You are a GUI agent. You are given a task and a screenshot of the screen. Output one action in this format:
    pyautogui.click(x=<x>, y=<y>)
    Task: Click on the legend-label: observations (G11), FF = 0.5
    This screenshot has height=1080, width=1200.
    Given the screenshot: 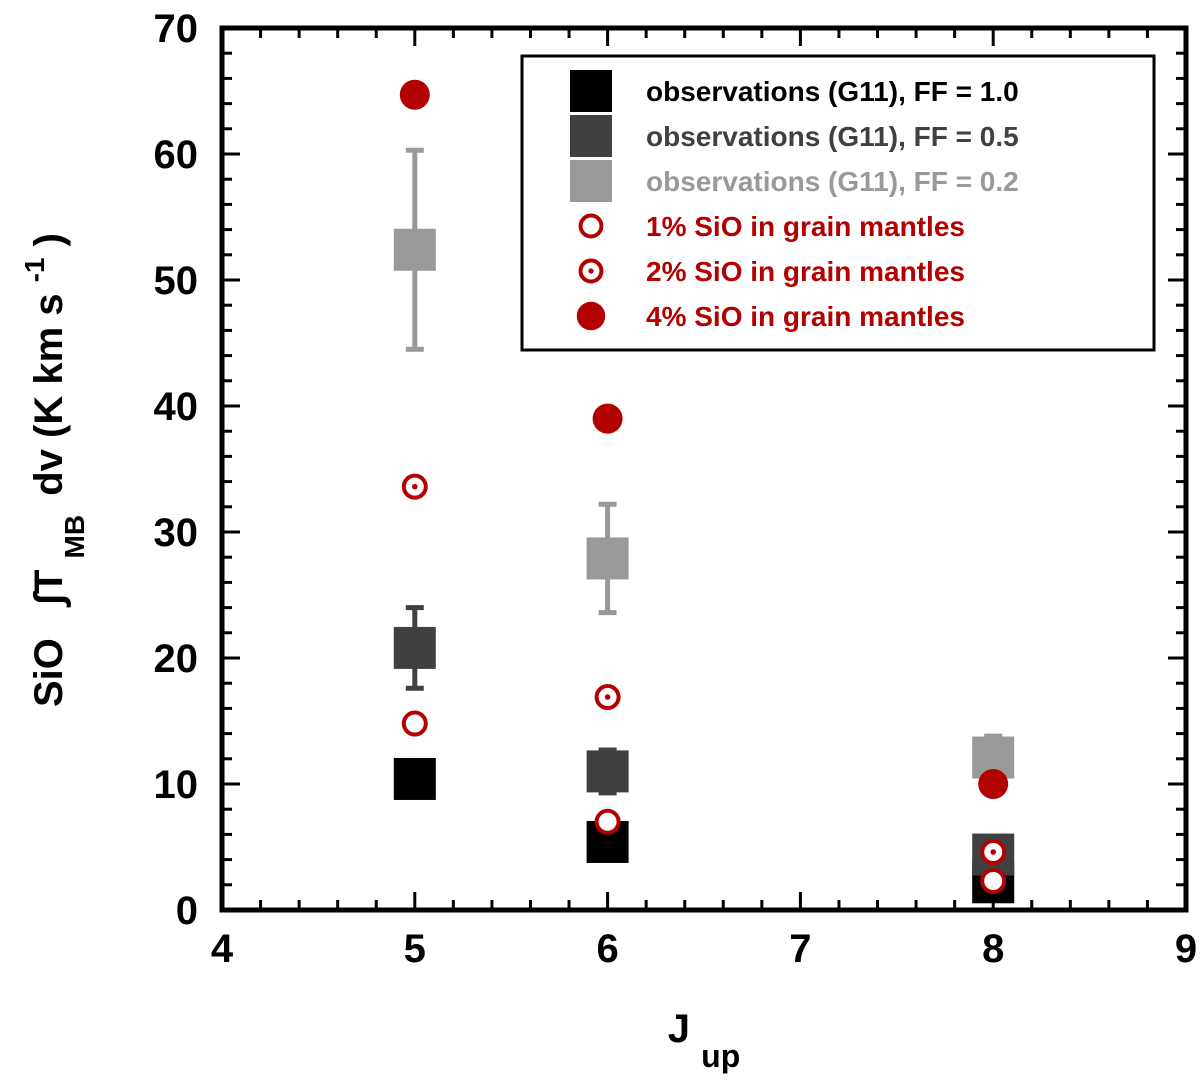 What is the action you would take?
    pyautogui.click(x=832, y=136)
    